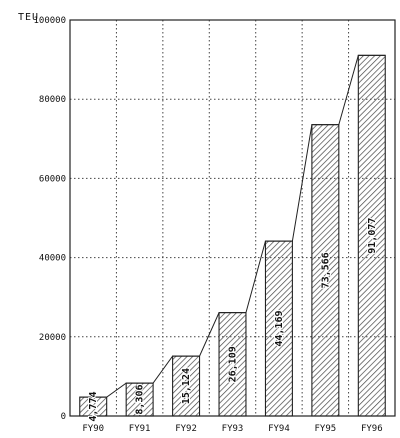 The image size is (400, 438). I want to click on bar-value-label: 26,109, so click(233, 364).